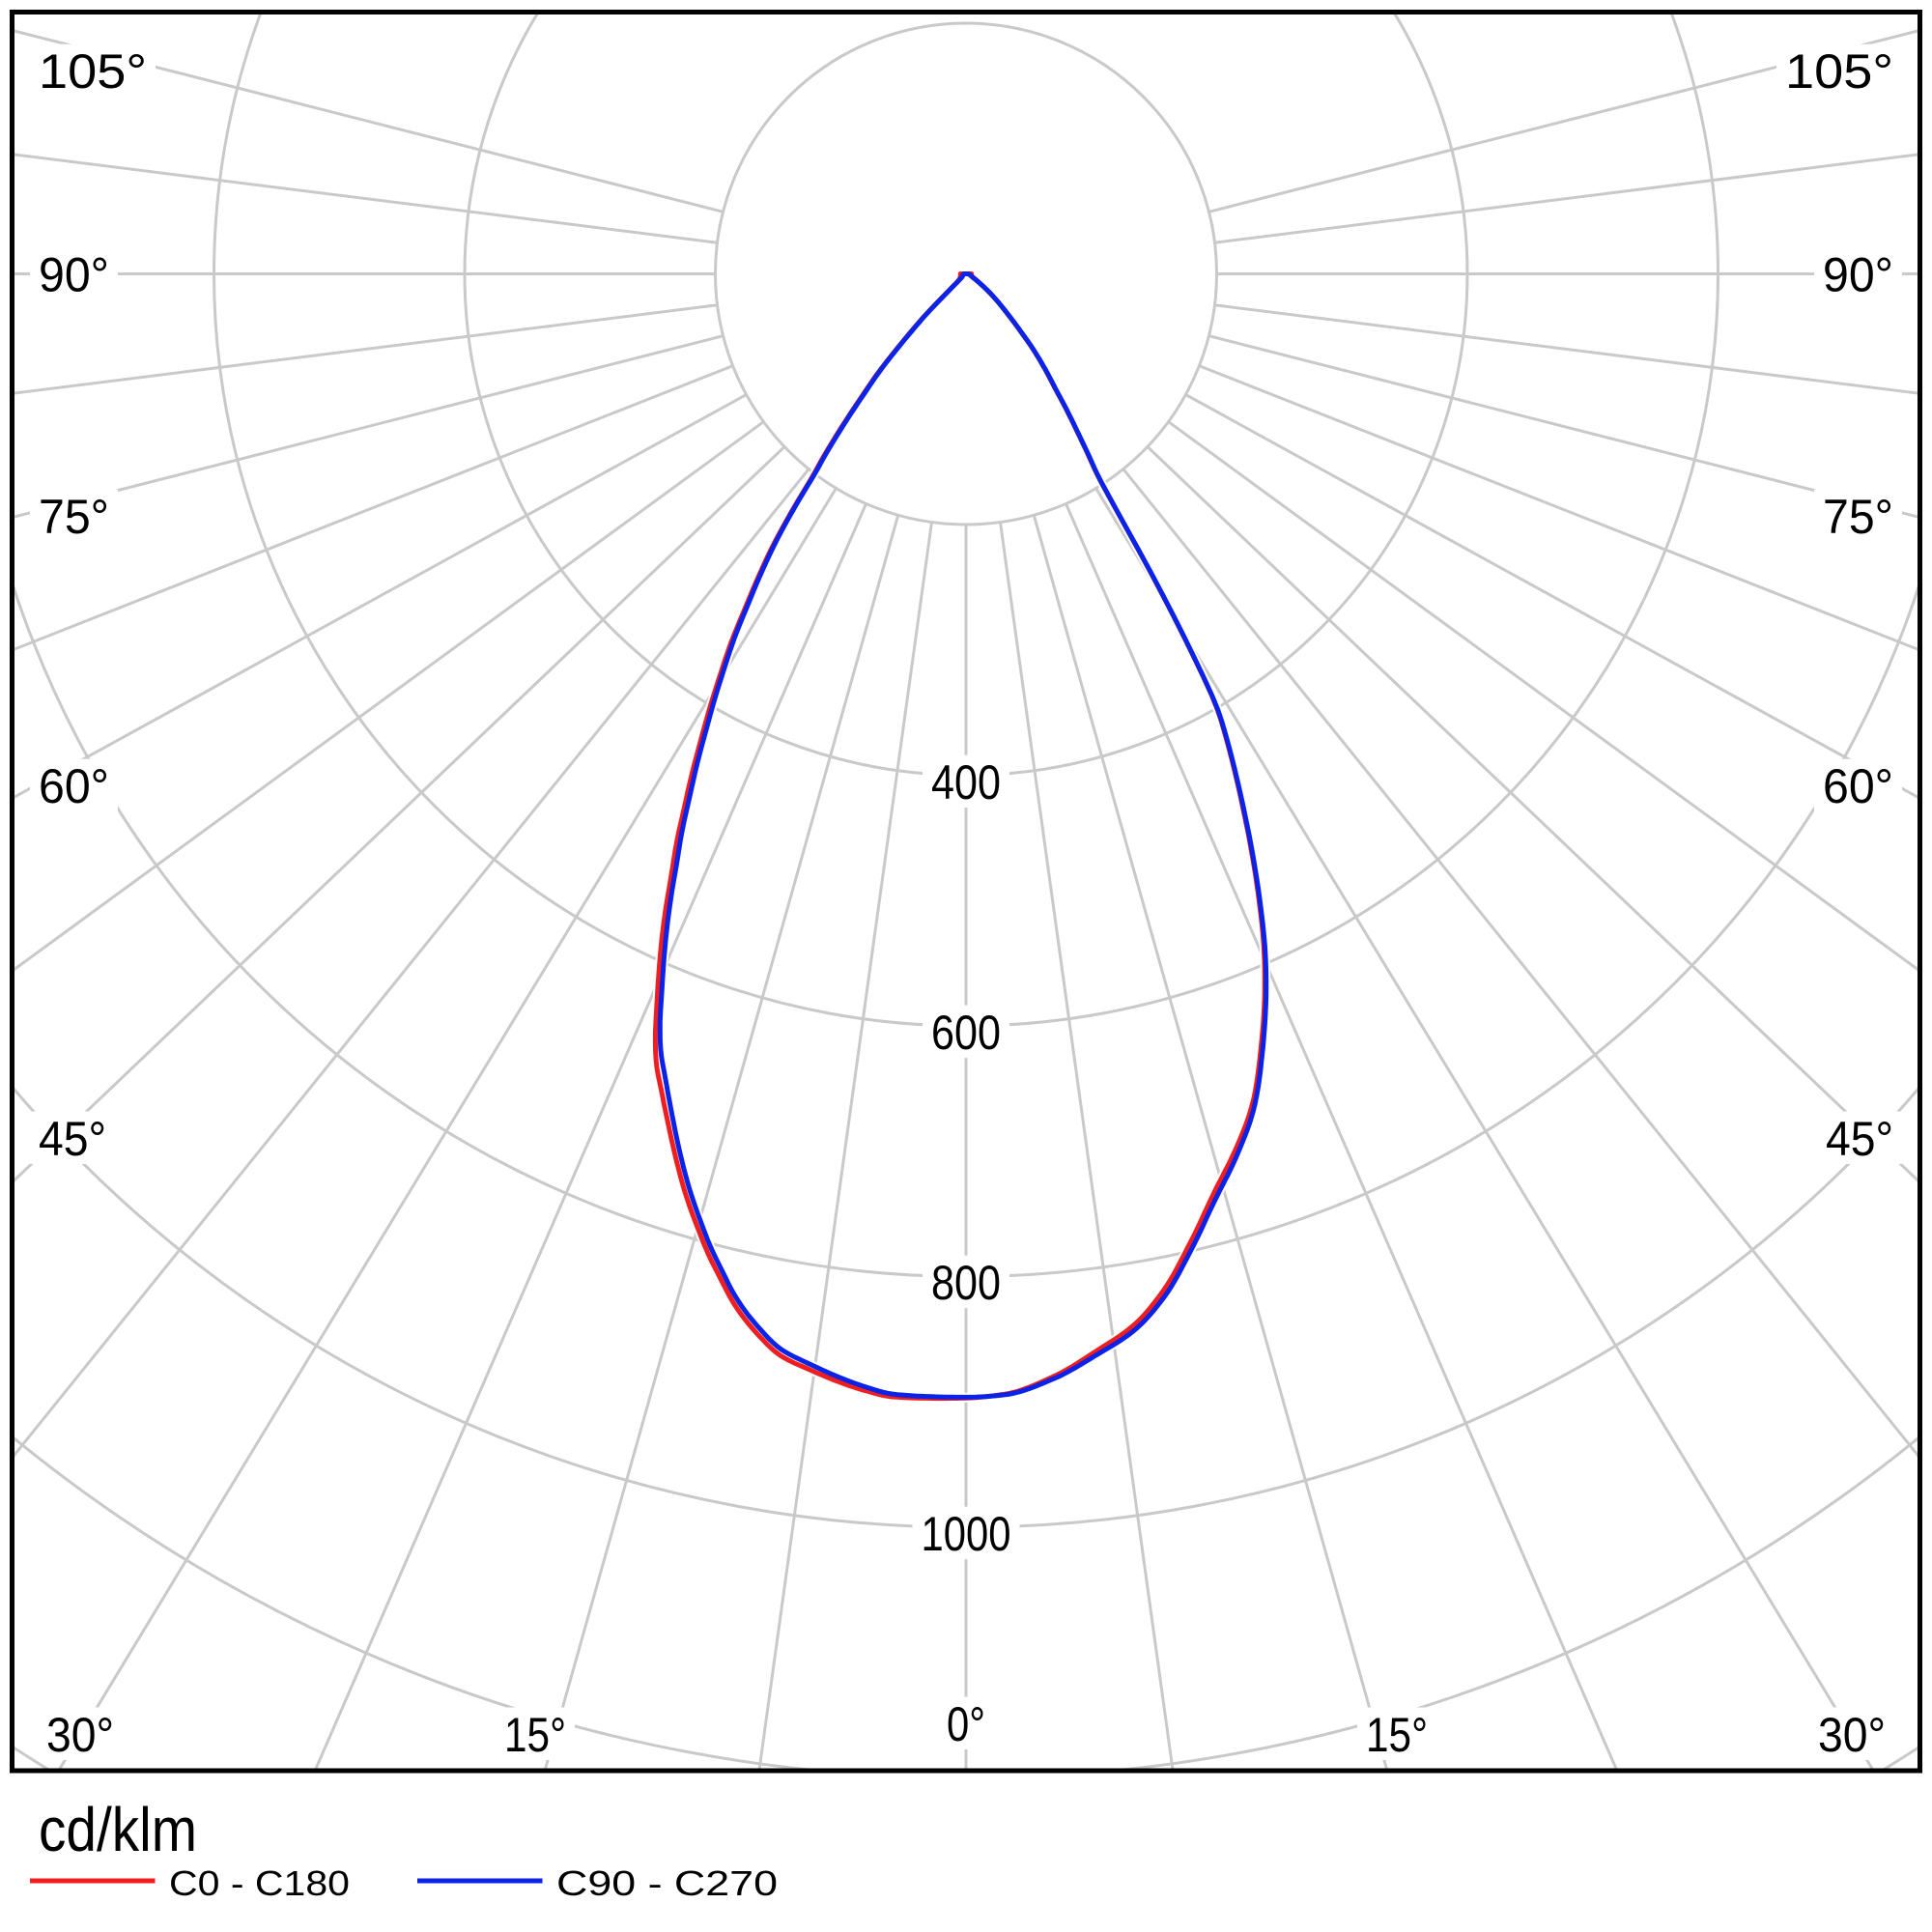 The image size is (1932, 1932). What do you see at coordinates (259, 1883) in the screenshot?
I see `svg-text: C0 - C180` at bounding box center [259, 1883].